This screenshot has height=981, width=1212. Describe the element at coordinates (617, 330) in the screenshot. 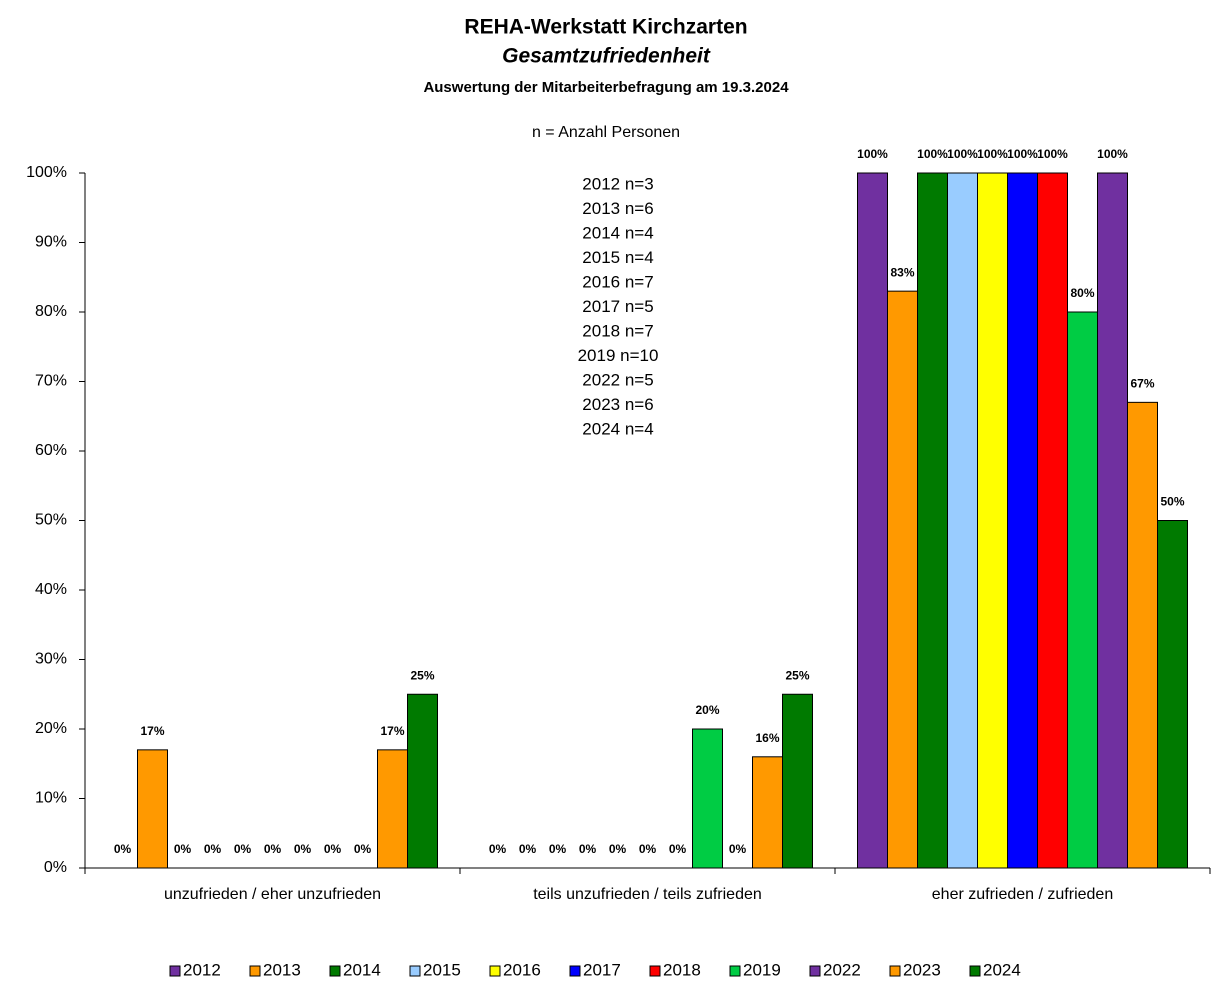

I see `n-note: 2018 n=7` at that location.